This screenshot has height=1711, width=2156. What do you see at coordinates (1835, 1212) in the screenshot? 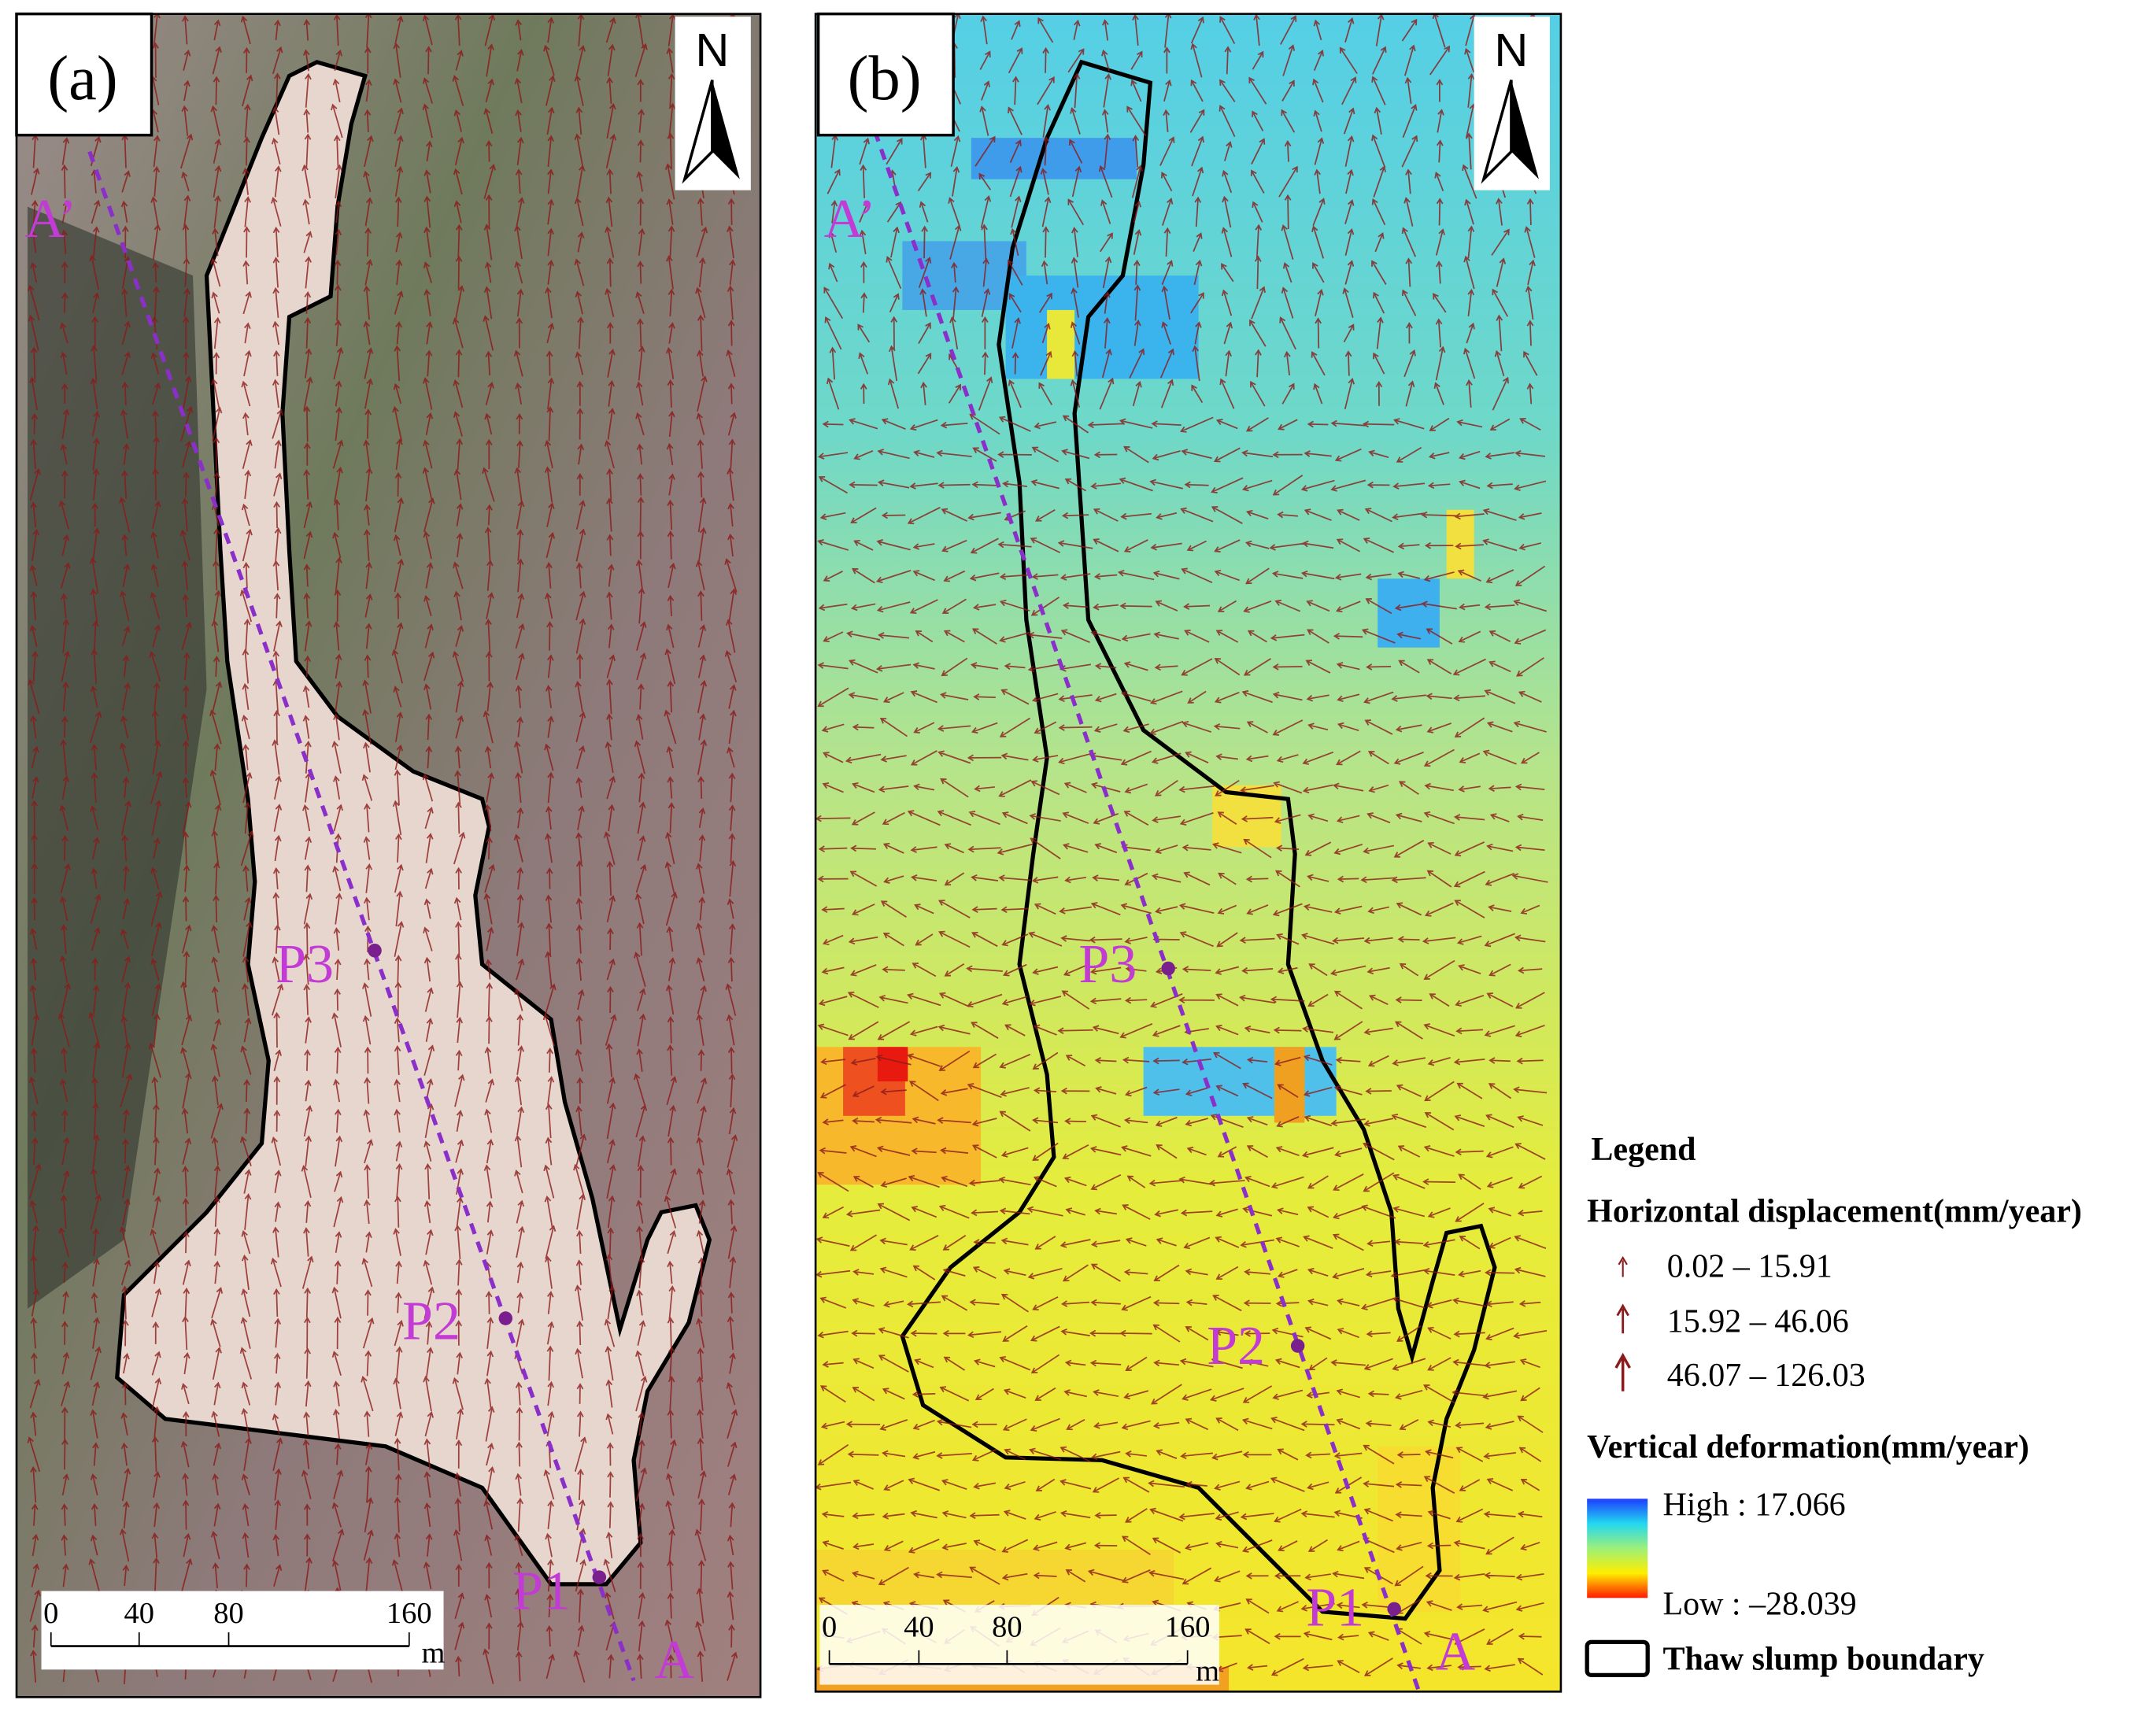
I see `legend-section-title: Horizontal displacement(mm/year)` at bounding box center [1835, 1212].